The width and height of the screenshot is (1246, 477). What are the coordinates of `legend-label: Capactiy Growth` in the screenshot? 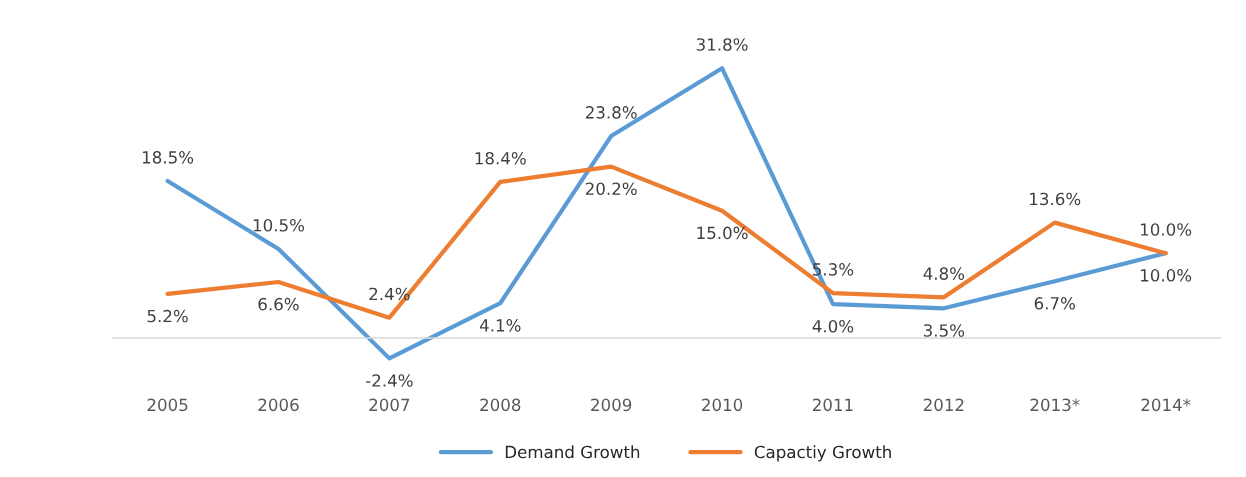 It's located at (822, 453).